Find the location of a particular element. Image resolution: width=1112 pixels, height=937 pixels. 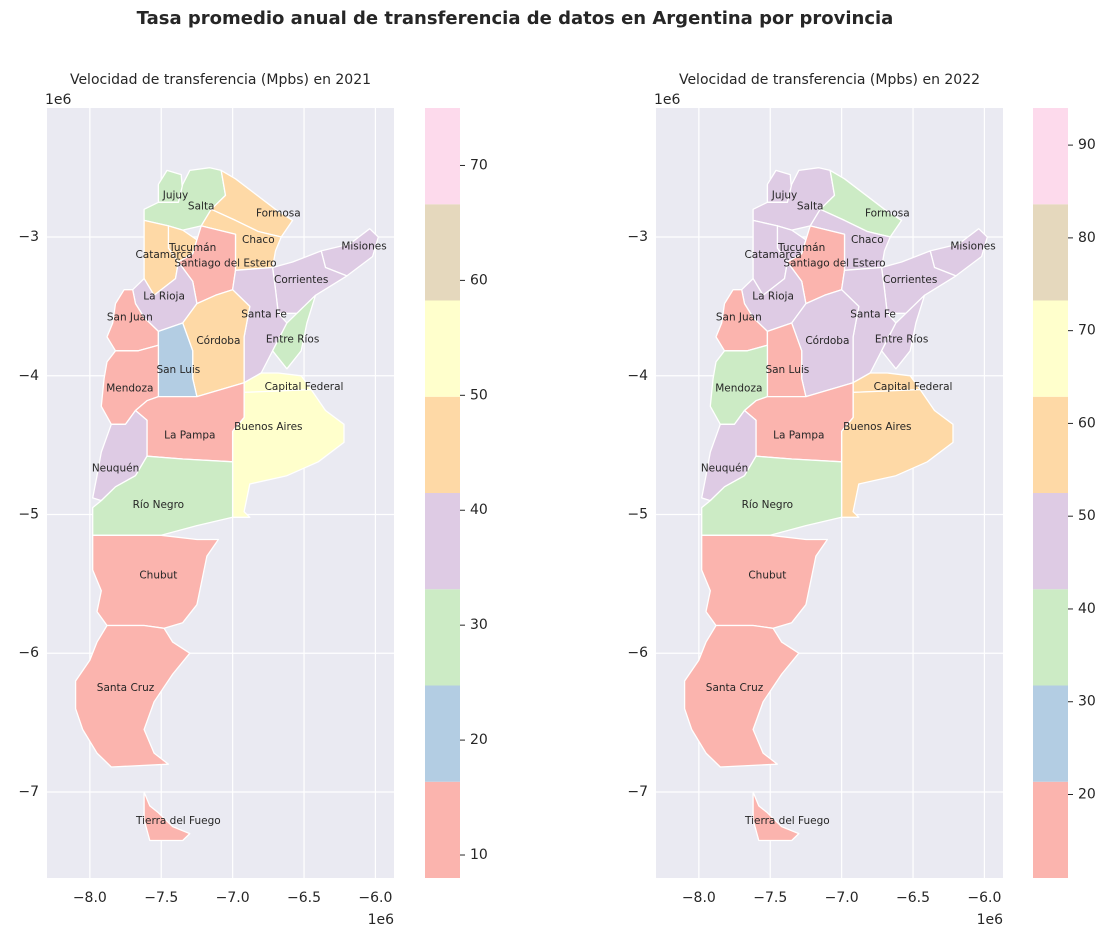

region-label: Catamarca is located at coordinates (772, 255).